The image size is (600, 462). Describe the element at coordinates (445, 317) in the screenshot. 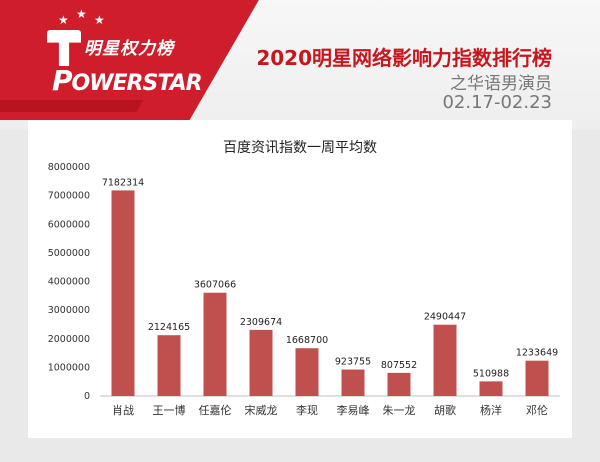

I see `data-label: 2490447` at that location.